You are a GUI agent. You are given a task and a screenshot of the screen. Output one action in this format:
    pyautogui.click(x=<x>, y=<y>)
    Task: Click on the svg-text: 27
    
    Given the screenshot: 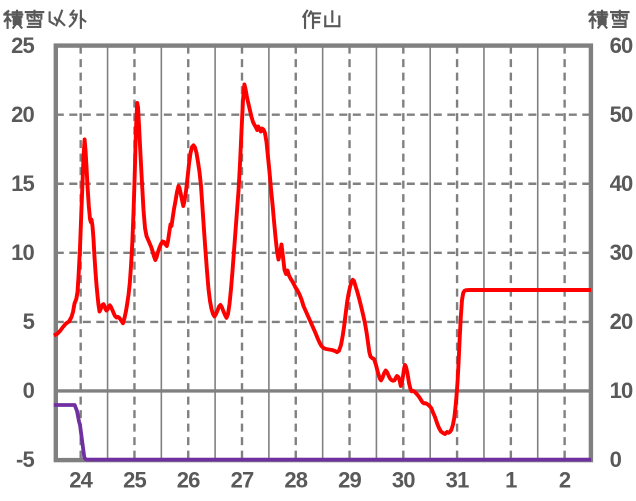 What is the action you would take?
    pyautogui.click(x=242, y=480)
    